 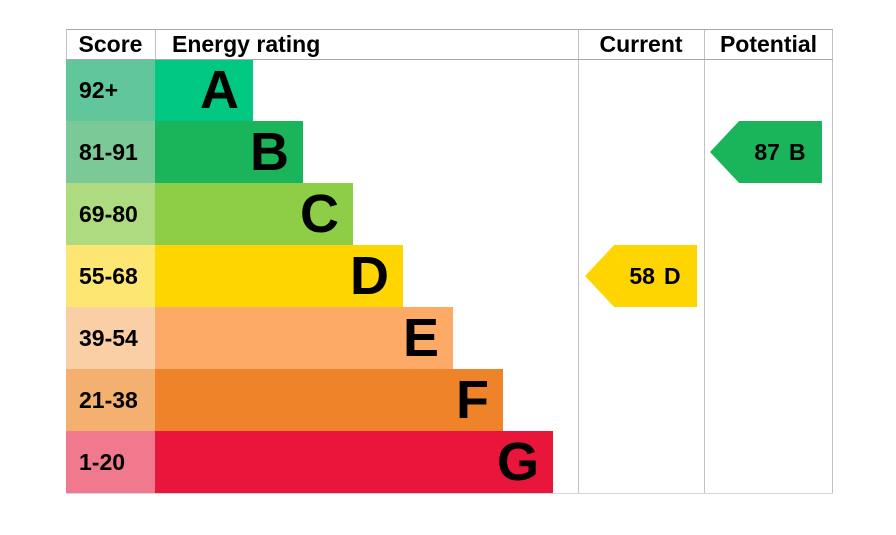 I want to click on score-range-cell-c: 69-80, so click(x=110, y=214).